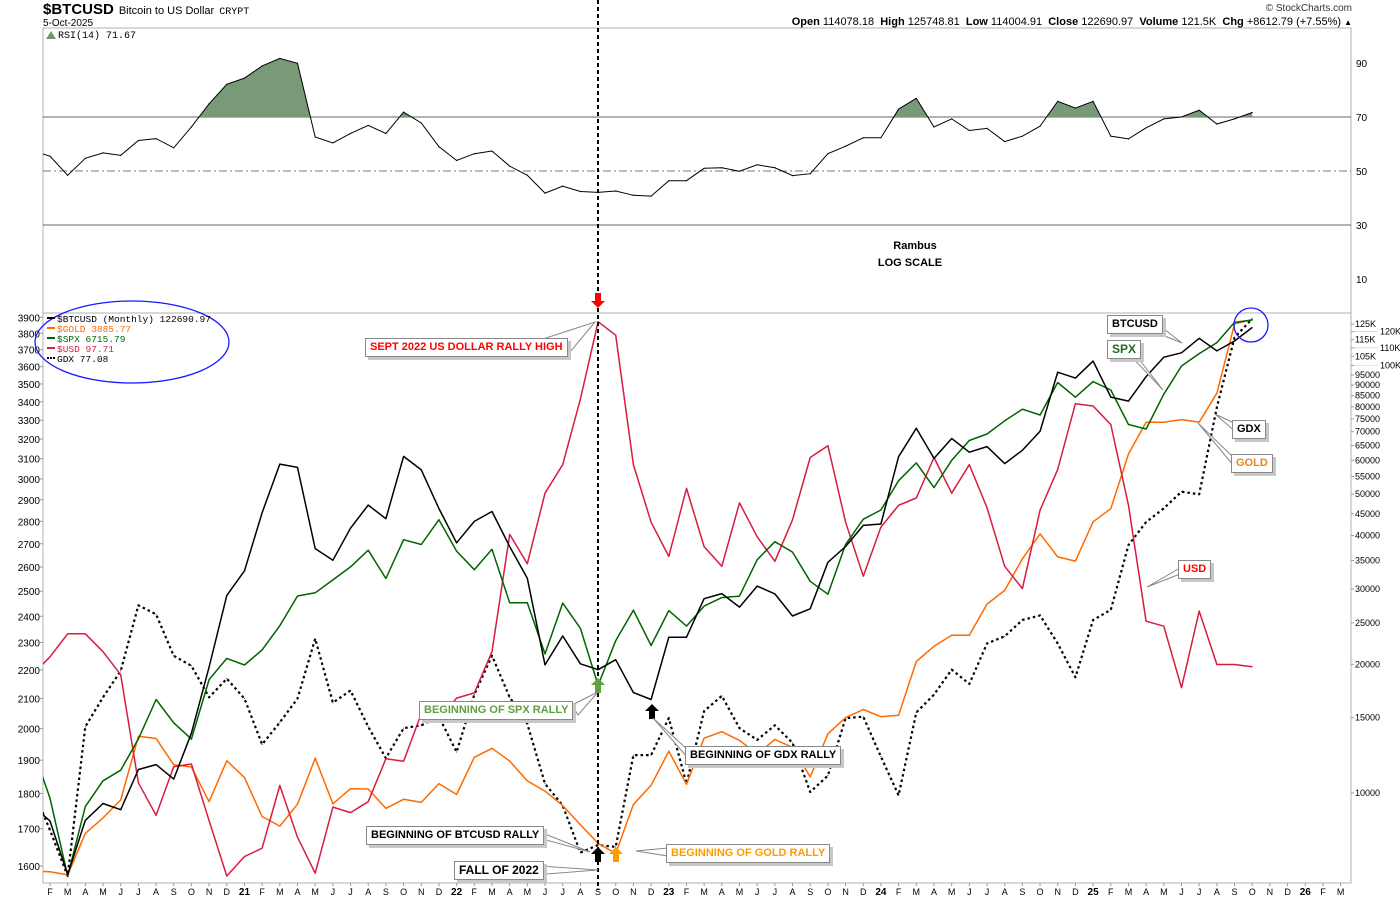 This screenshot has width=1400, height=900. I want to click on chart-date: 5-Oct-2025, so click(68, 23).